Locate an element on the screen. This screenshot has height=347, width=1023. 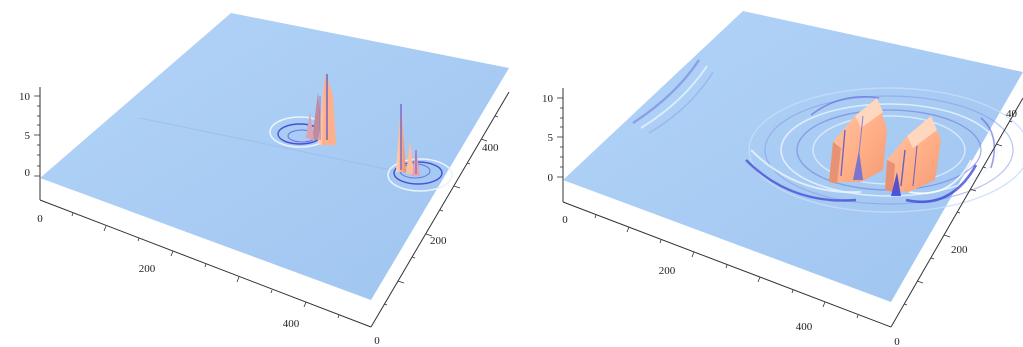
y-tick-label-400: 400 is located at coordinates (490, 148).